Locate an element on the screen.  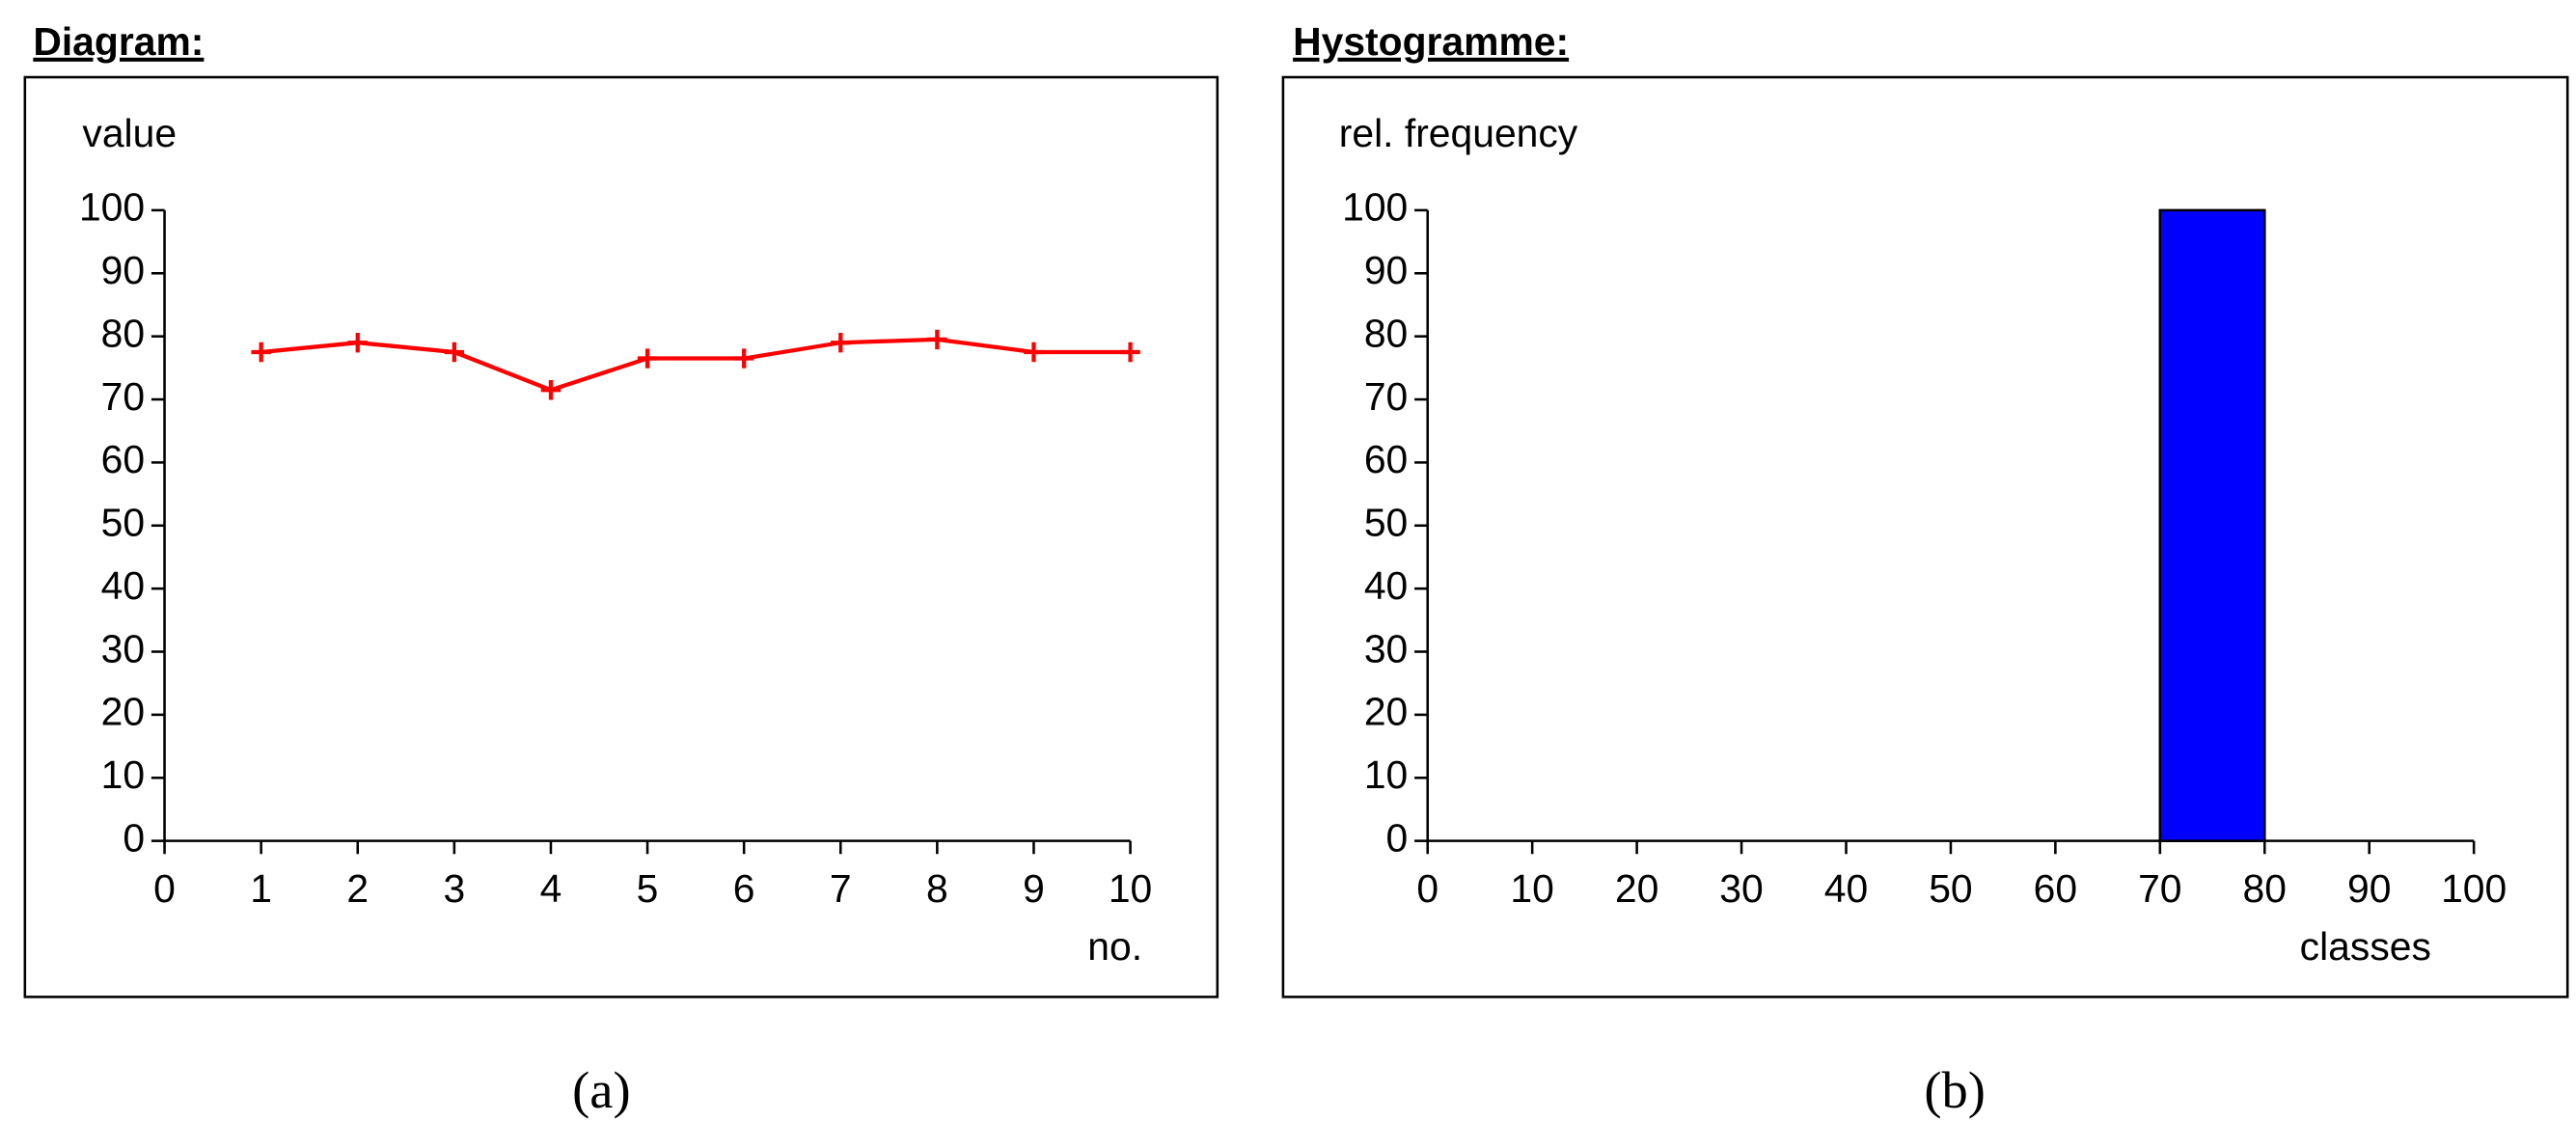
x-tick-label: 100 is located at coordinates (2474, 888).